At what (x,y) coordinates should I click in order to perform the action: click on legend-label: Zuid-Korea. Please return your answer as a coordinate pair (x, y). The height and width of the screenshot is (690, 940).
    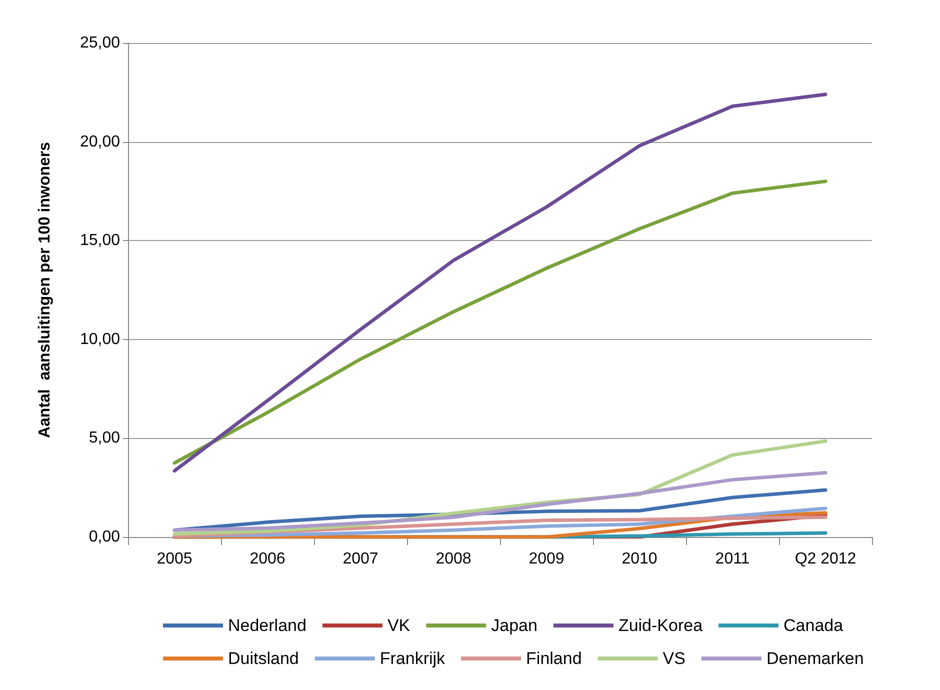
    Looking at the image, I should click on (661, 625).